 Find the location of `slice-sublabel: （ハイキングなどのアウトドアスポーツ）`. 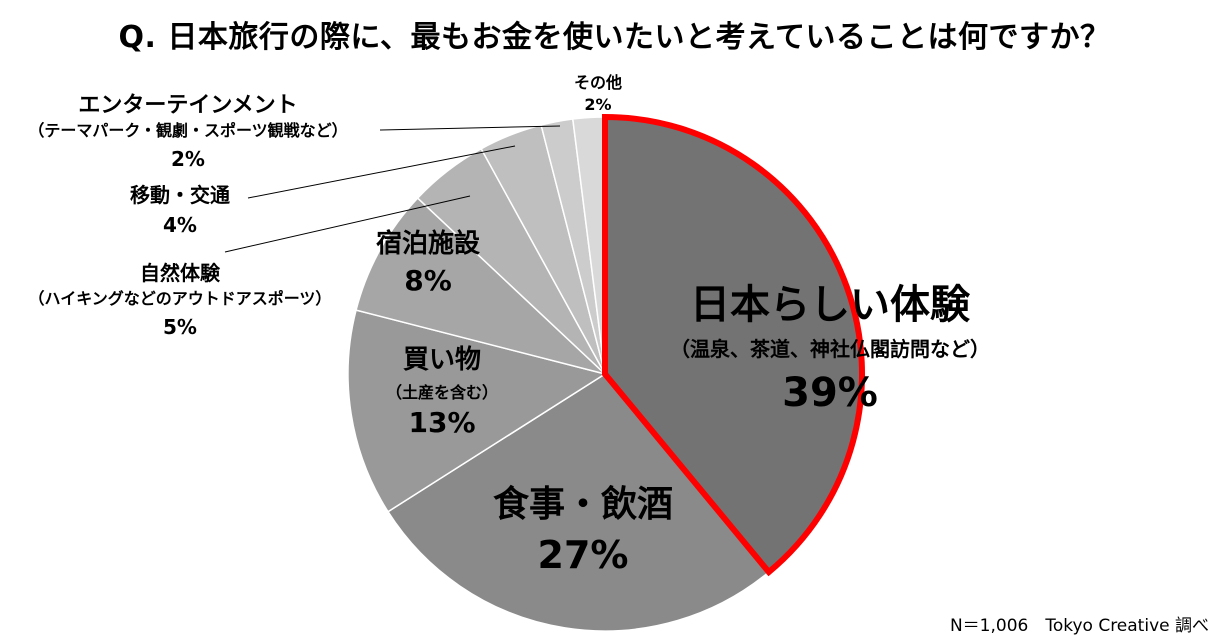

slice-sublabel: （ハイキングなどのアウトドアスポーツ） is located at coordinates (180, 298).